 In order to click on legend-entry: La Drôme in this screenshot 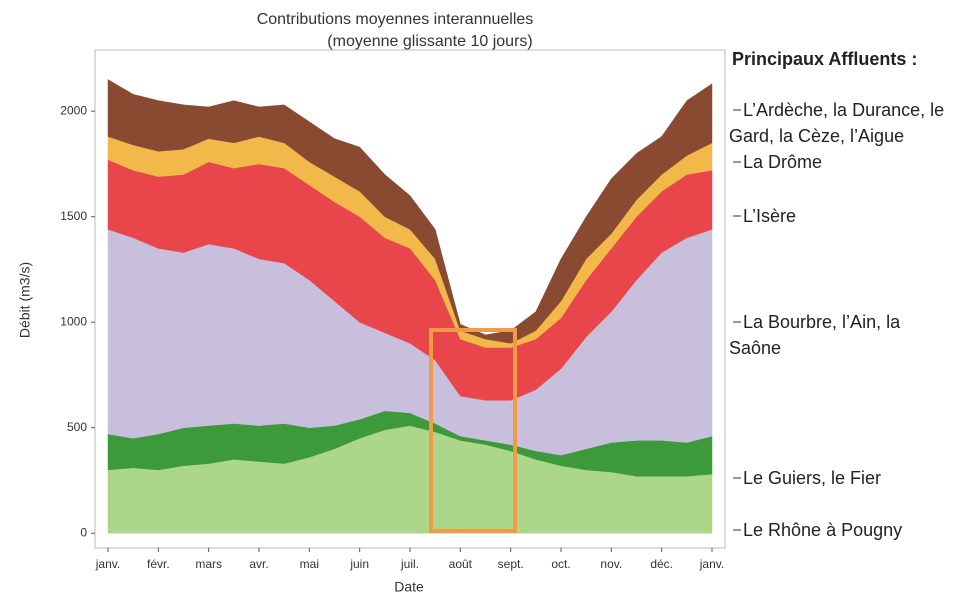, I will do `click(783, 162)`.